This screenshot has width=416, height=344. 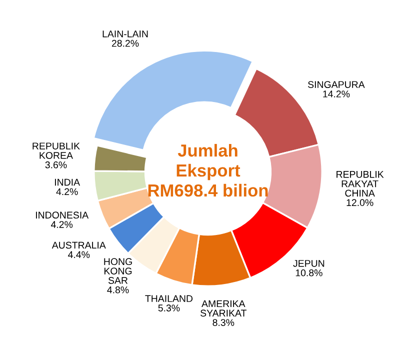 I want to click on data-label: 12.0%, so click(x=360, y=202).